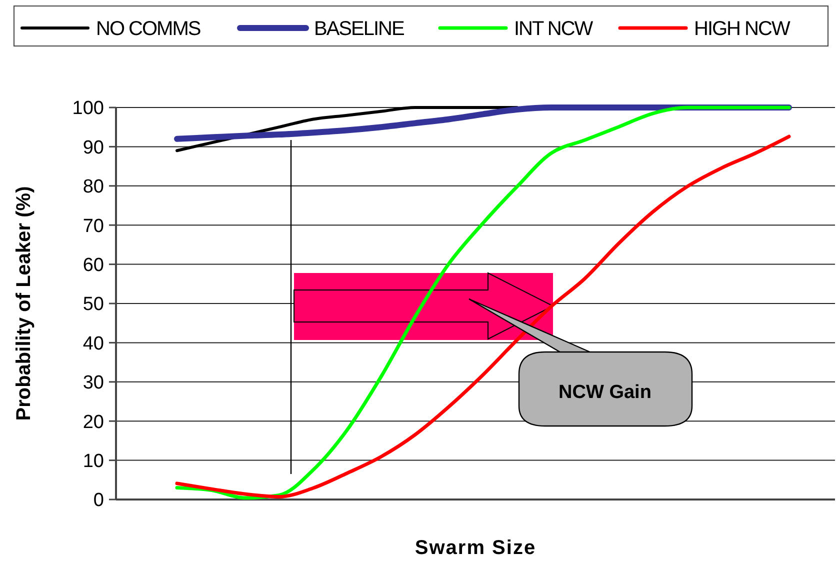 Image resolution: width=837 pixels, height=561 pixels. What do you see at coordinates (148, 29) in the screenshot?
I see `legend-label: NO COMMS` at bounding box center [148, 29].